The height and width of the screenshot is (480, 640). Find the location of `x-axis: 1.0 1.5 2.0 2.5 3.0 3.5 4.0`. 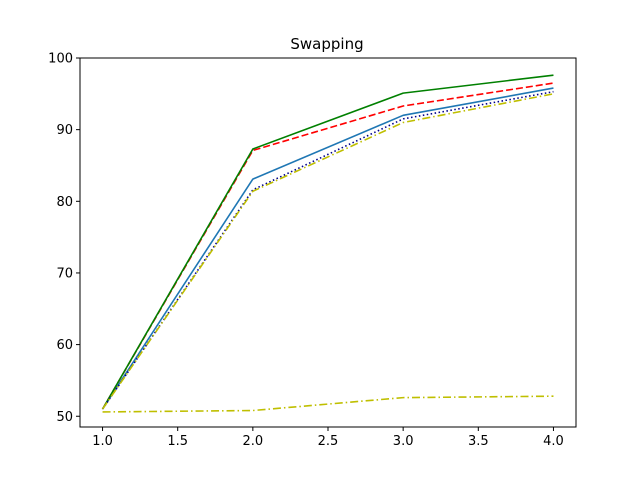

x-axis: 1.0 1.5 2.0 2.5 3.0 3.5 4.0 is located at coordinates (328, 438).